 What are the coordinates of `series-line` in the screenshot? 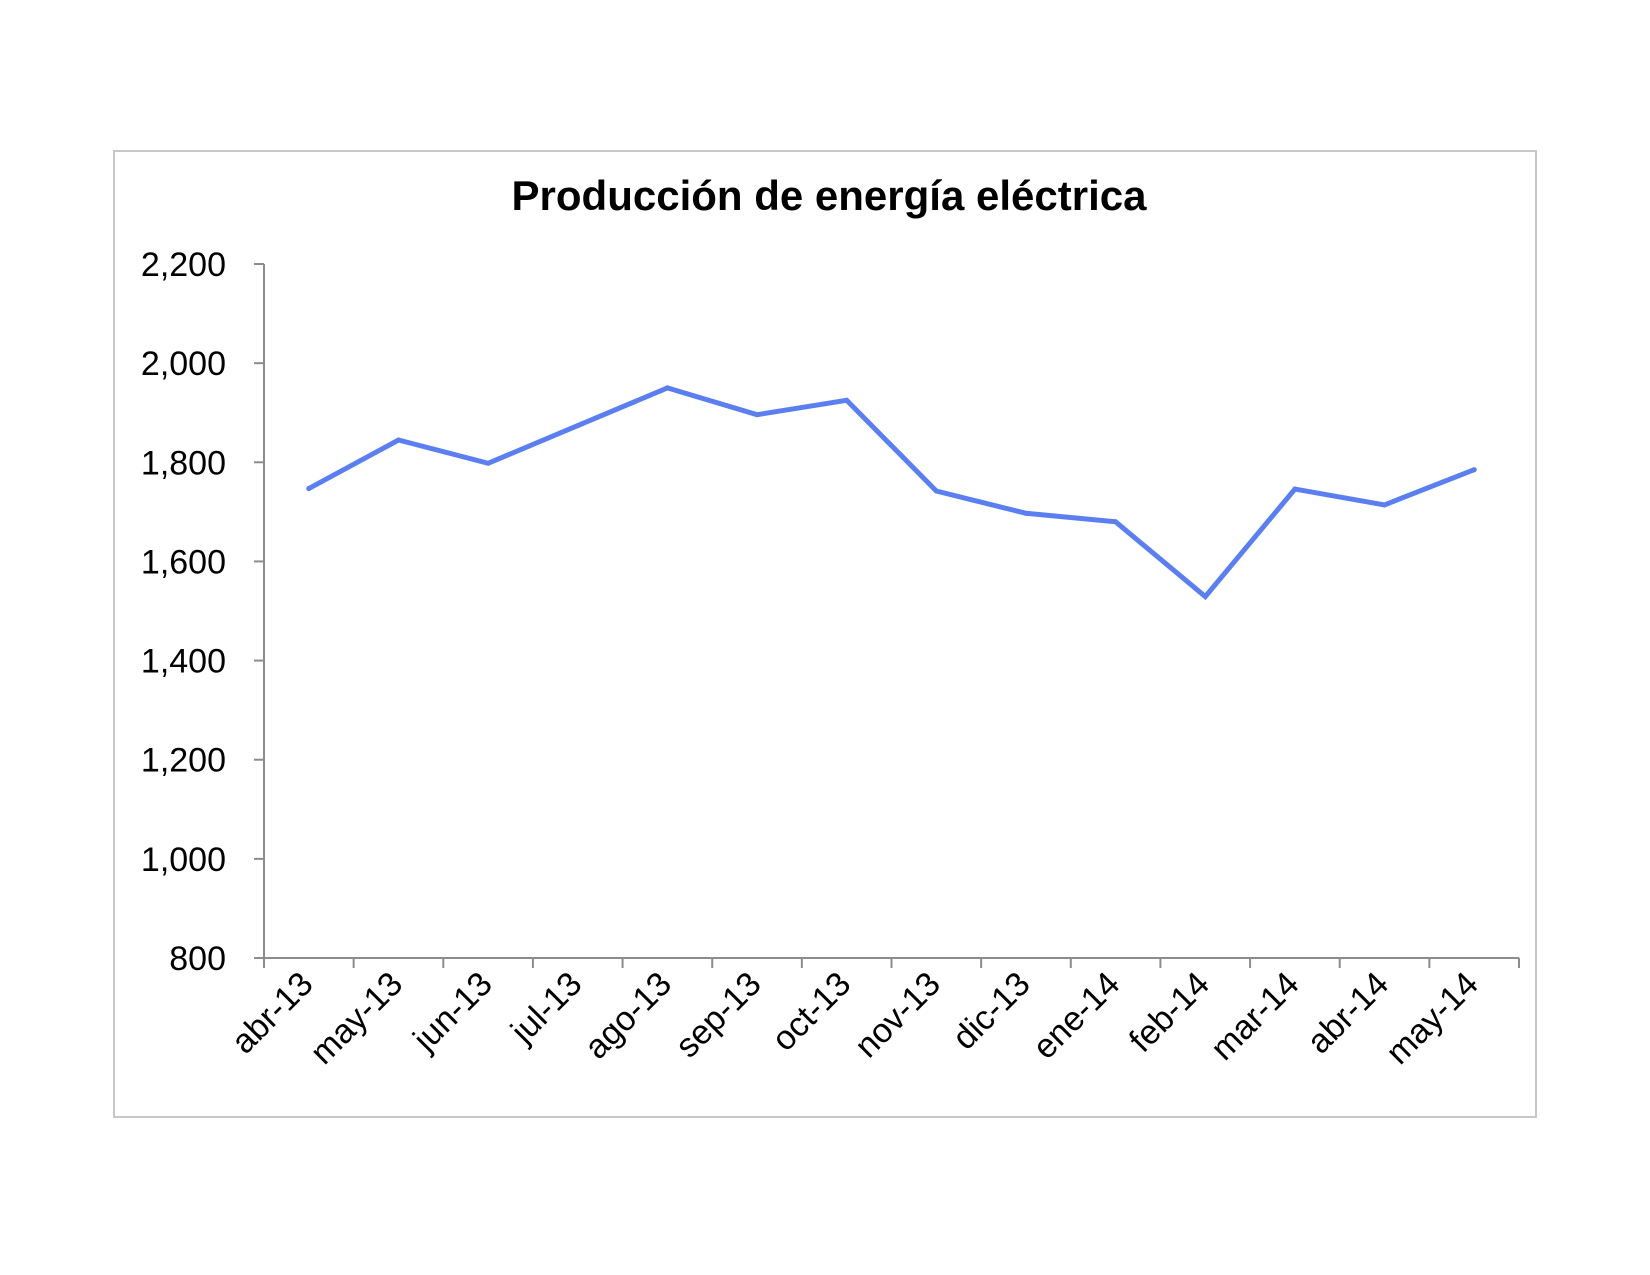 It's located at (891, 493).